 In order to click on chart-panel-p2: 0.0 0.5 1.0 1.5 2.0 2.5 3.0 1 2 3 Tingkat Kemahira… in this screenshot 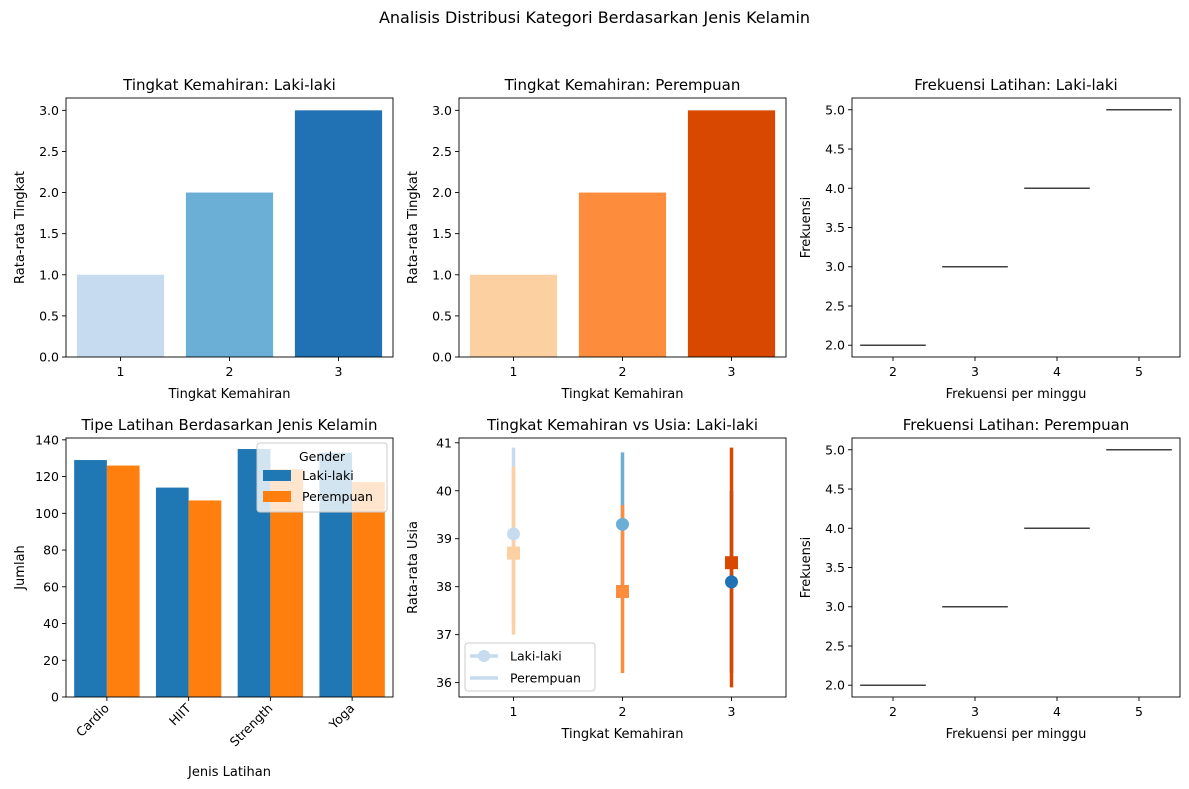, I will do `click(596, 239)`.